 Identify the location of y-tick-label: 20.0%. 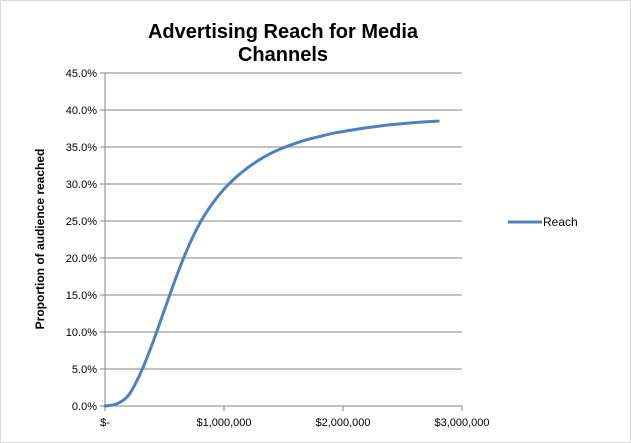
(81, 259).